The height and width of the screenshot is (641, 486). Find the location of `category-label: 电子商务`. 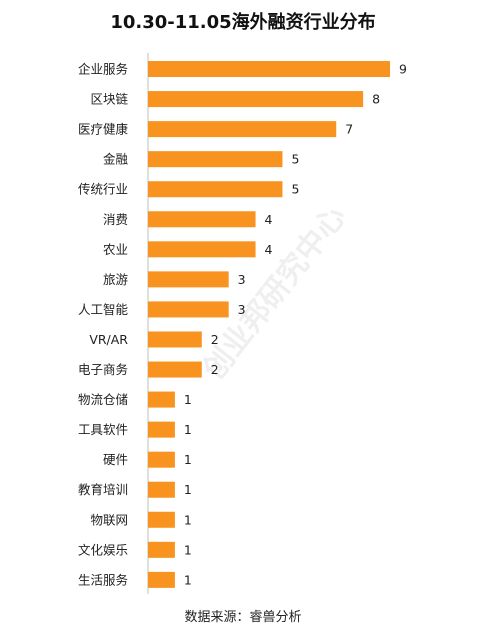

category-label: 电子商务 is located at coordinates (103, 369).